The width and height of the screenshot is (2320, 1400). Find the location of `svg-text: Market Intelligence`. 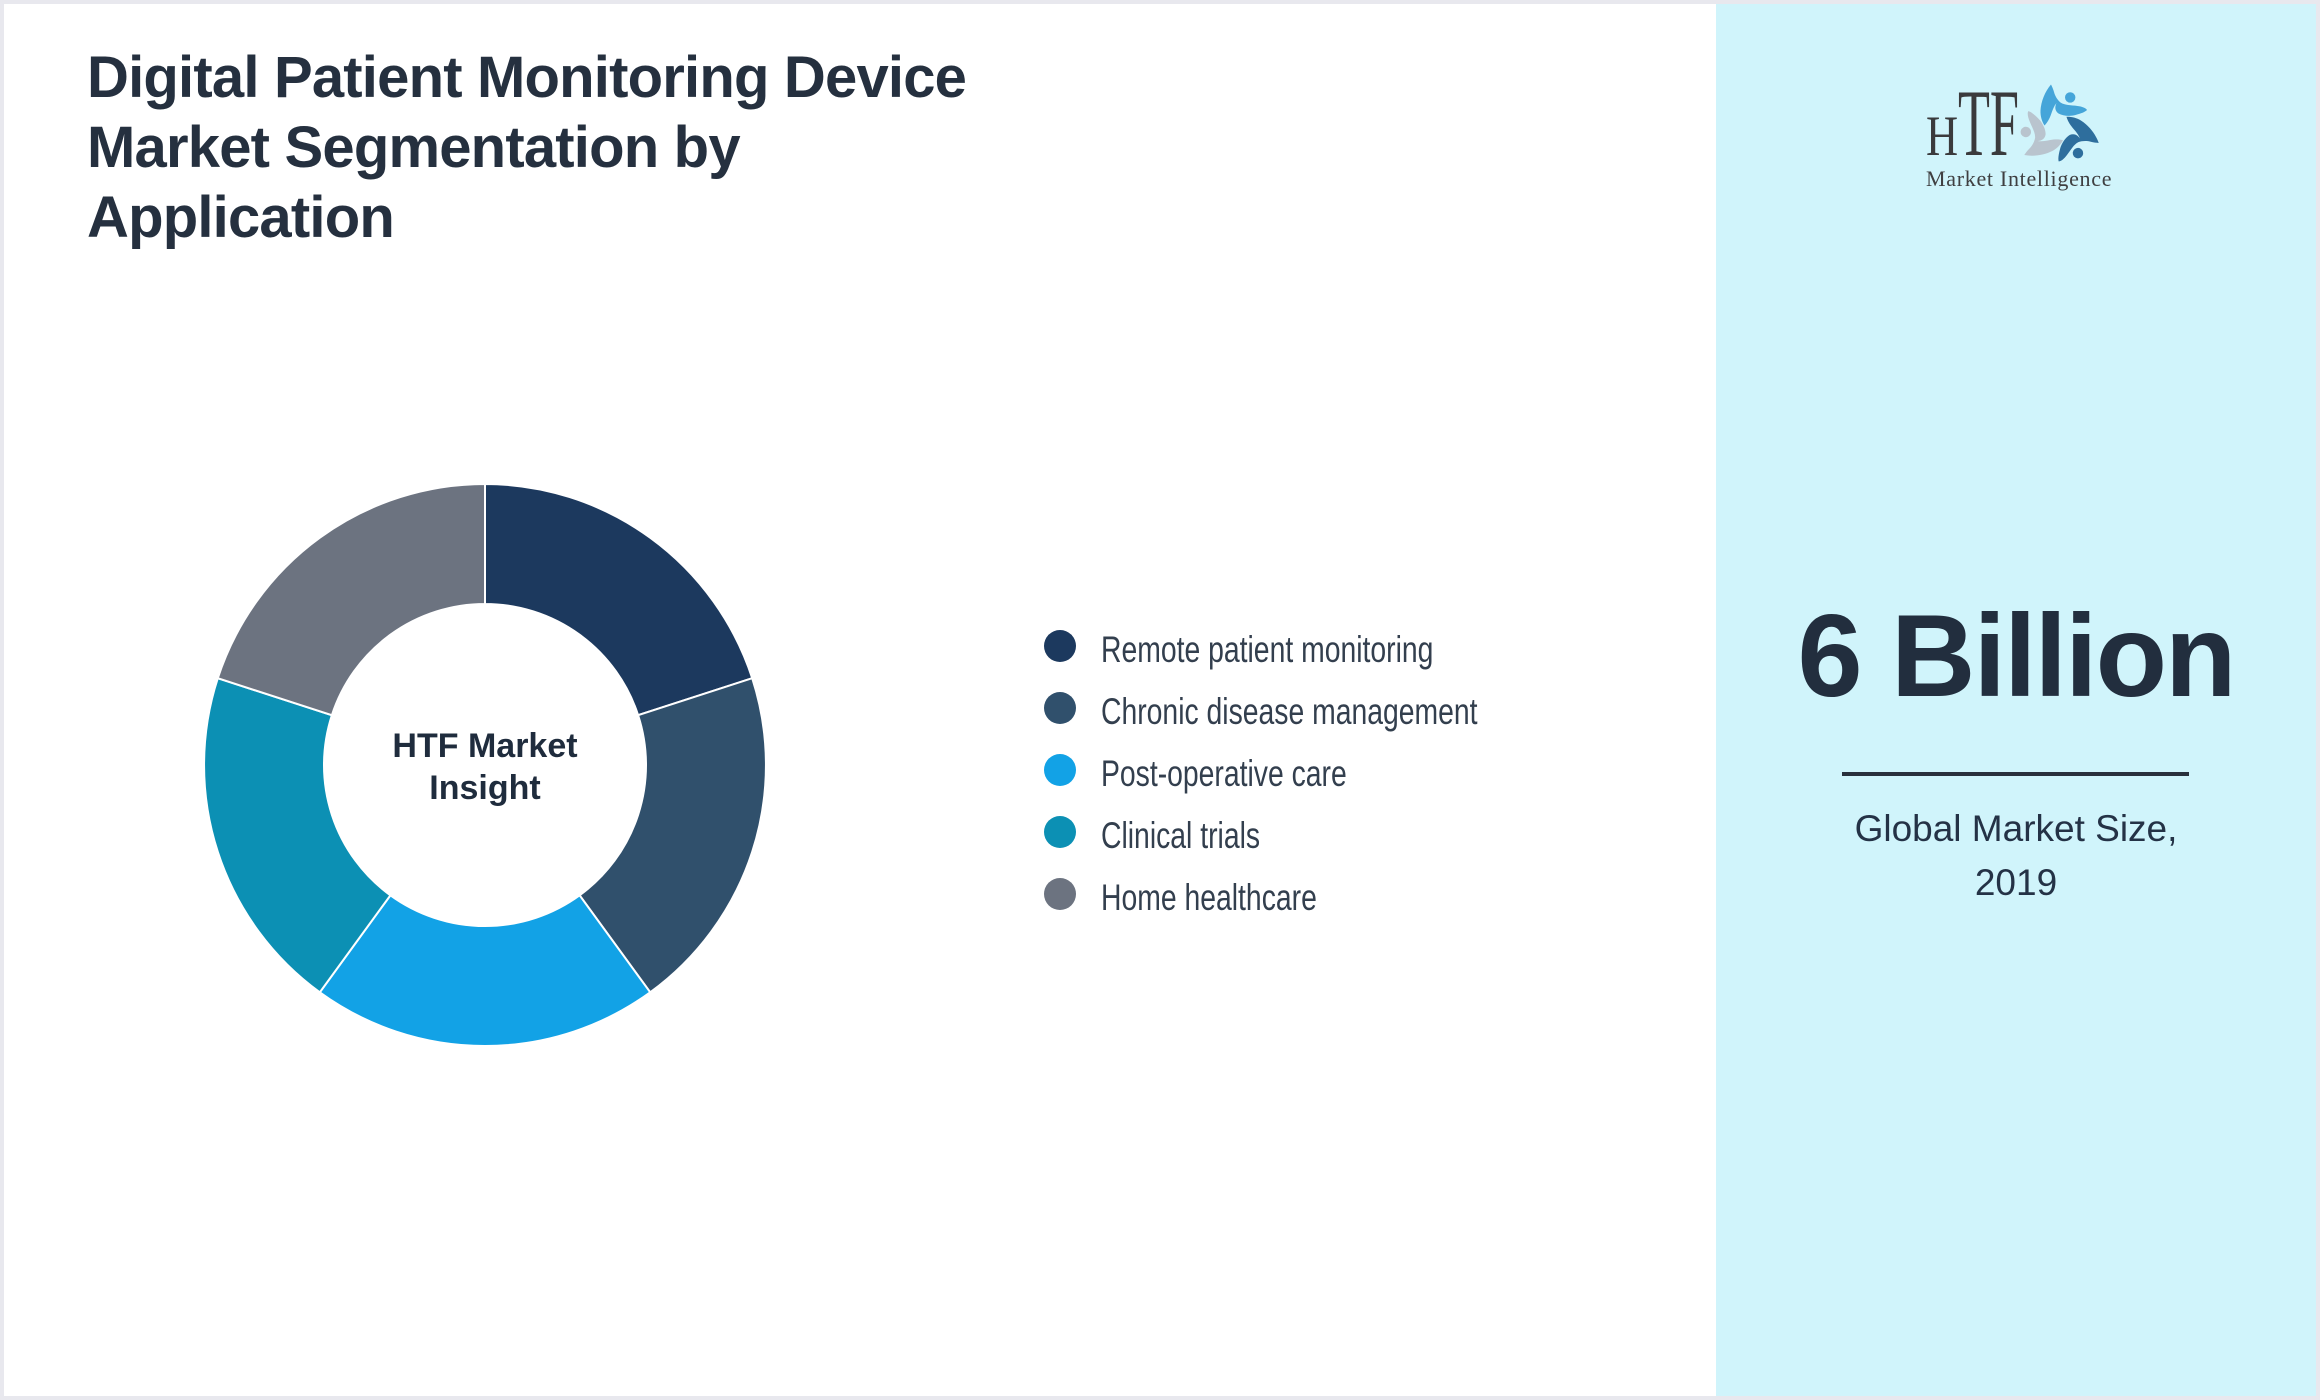

svg-text: Market Intelligence is located at coordinates (2019, 178).